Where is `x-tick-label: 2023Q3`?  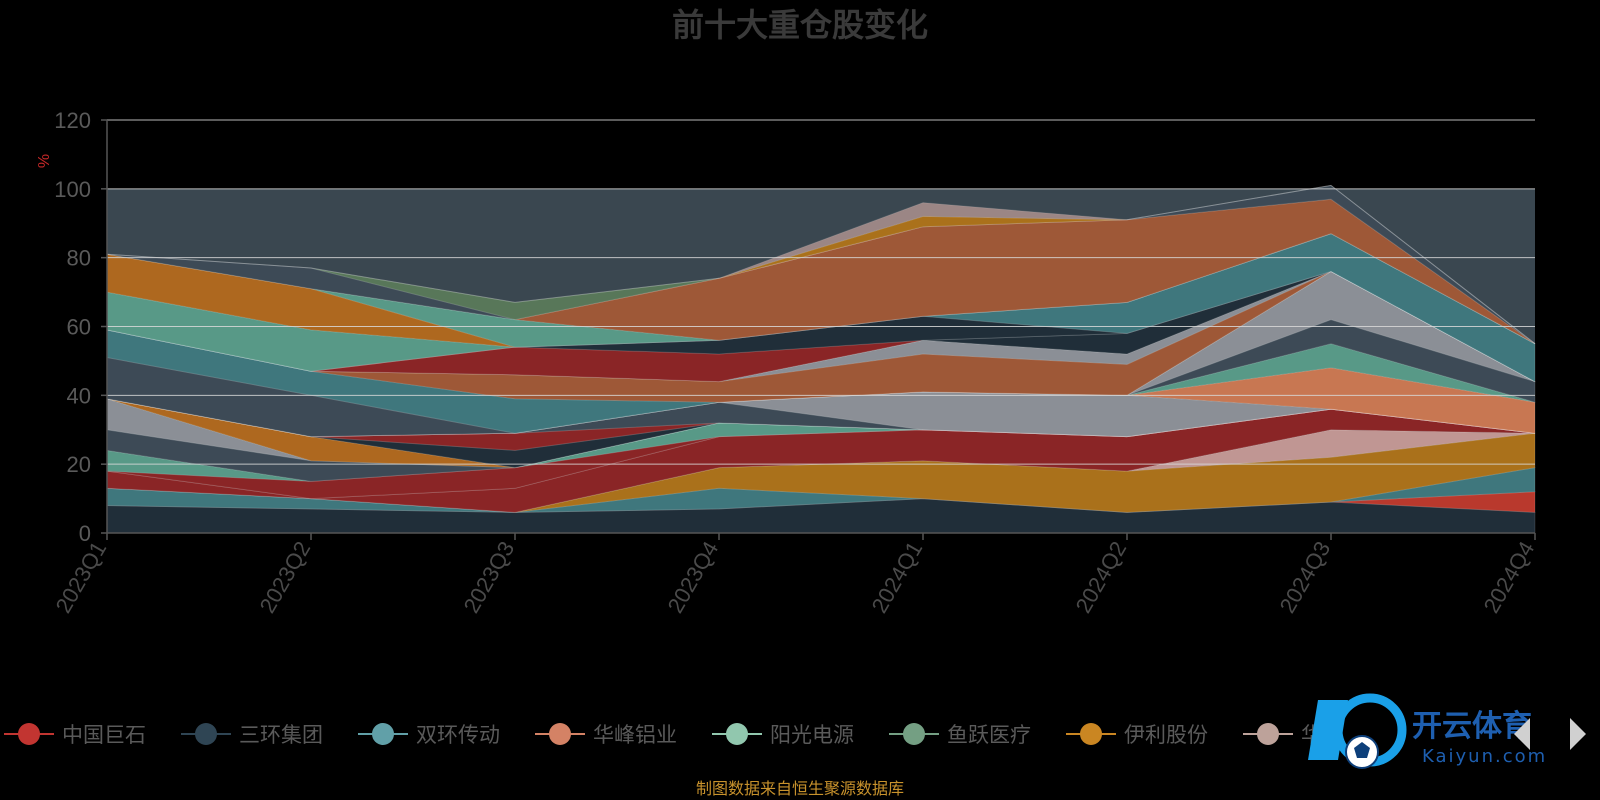
x-tick-label: 2023Q3 is located at coordinates (489, 577).